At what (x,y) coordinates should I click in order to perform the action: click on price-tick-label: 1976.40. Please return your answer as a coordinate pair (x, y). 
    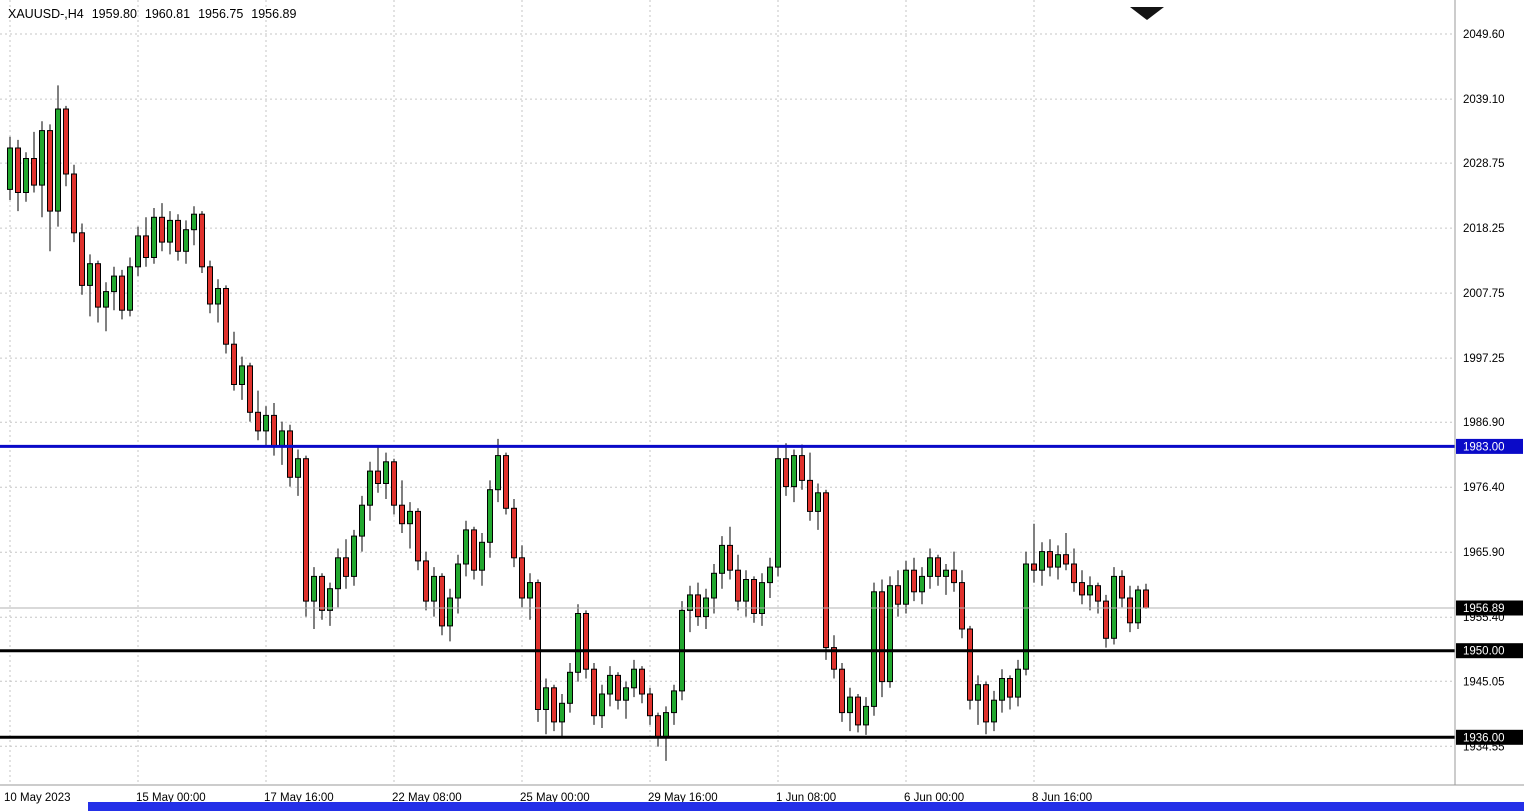
    Looking at the image, I should click on (1484, 488).